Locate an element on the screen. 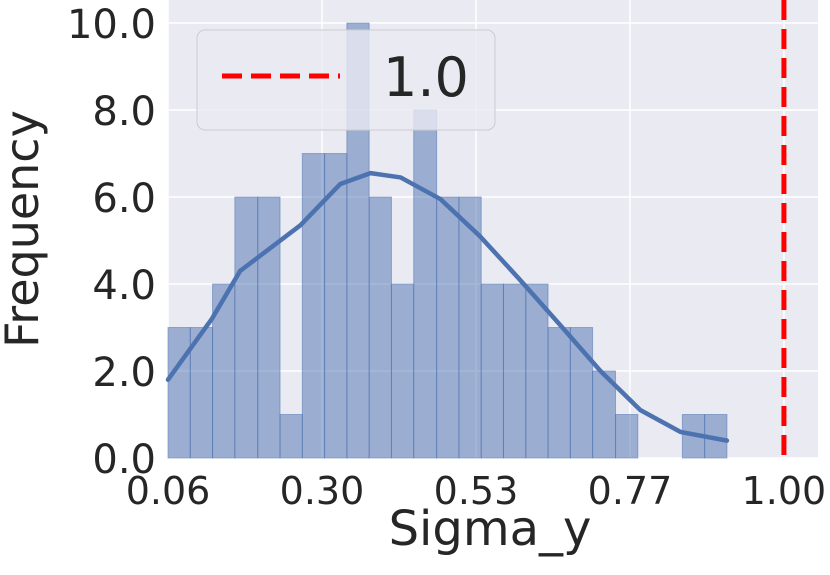 The width and height of the screenshot is (830, 575). legend-label: 1.0 is located at coordinates (426, 77).